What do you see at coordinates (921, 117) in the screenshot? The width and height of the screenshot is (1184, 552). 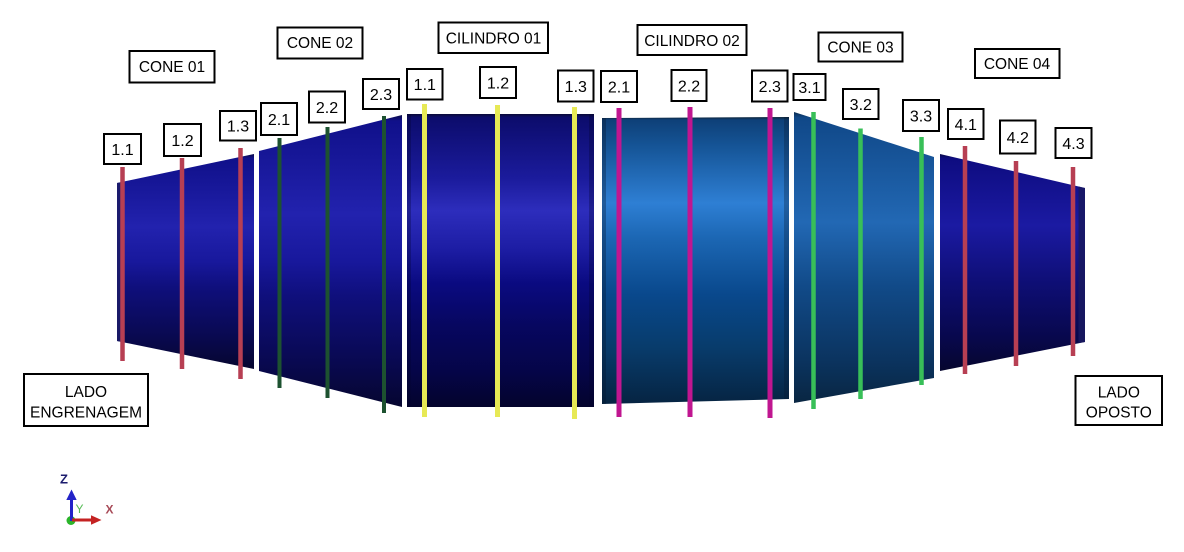 I see `svg-text: 3.3` at bounding box center [921, 117].